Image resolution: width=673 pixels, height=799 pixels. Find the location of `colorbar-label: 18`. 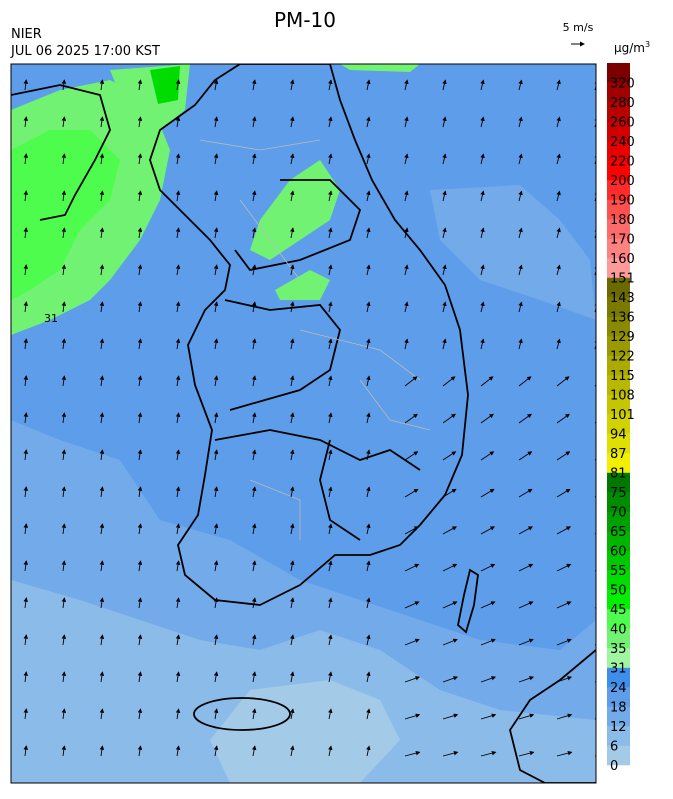

colorbar-label: 18 is located at coordinates (618, 708).